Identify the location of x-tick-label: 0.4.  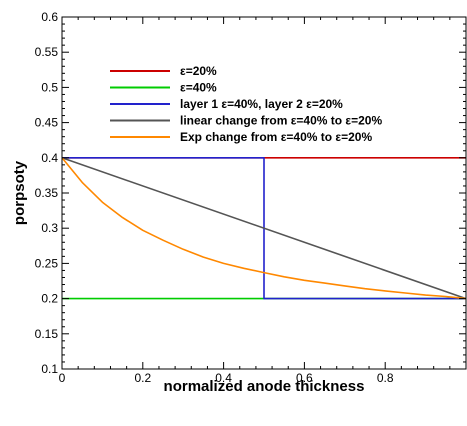
(223, 378).